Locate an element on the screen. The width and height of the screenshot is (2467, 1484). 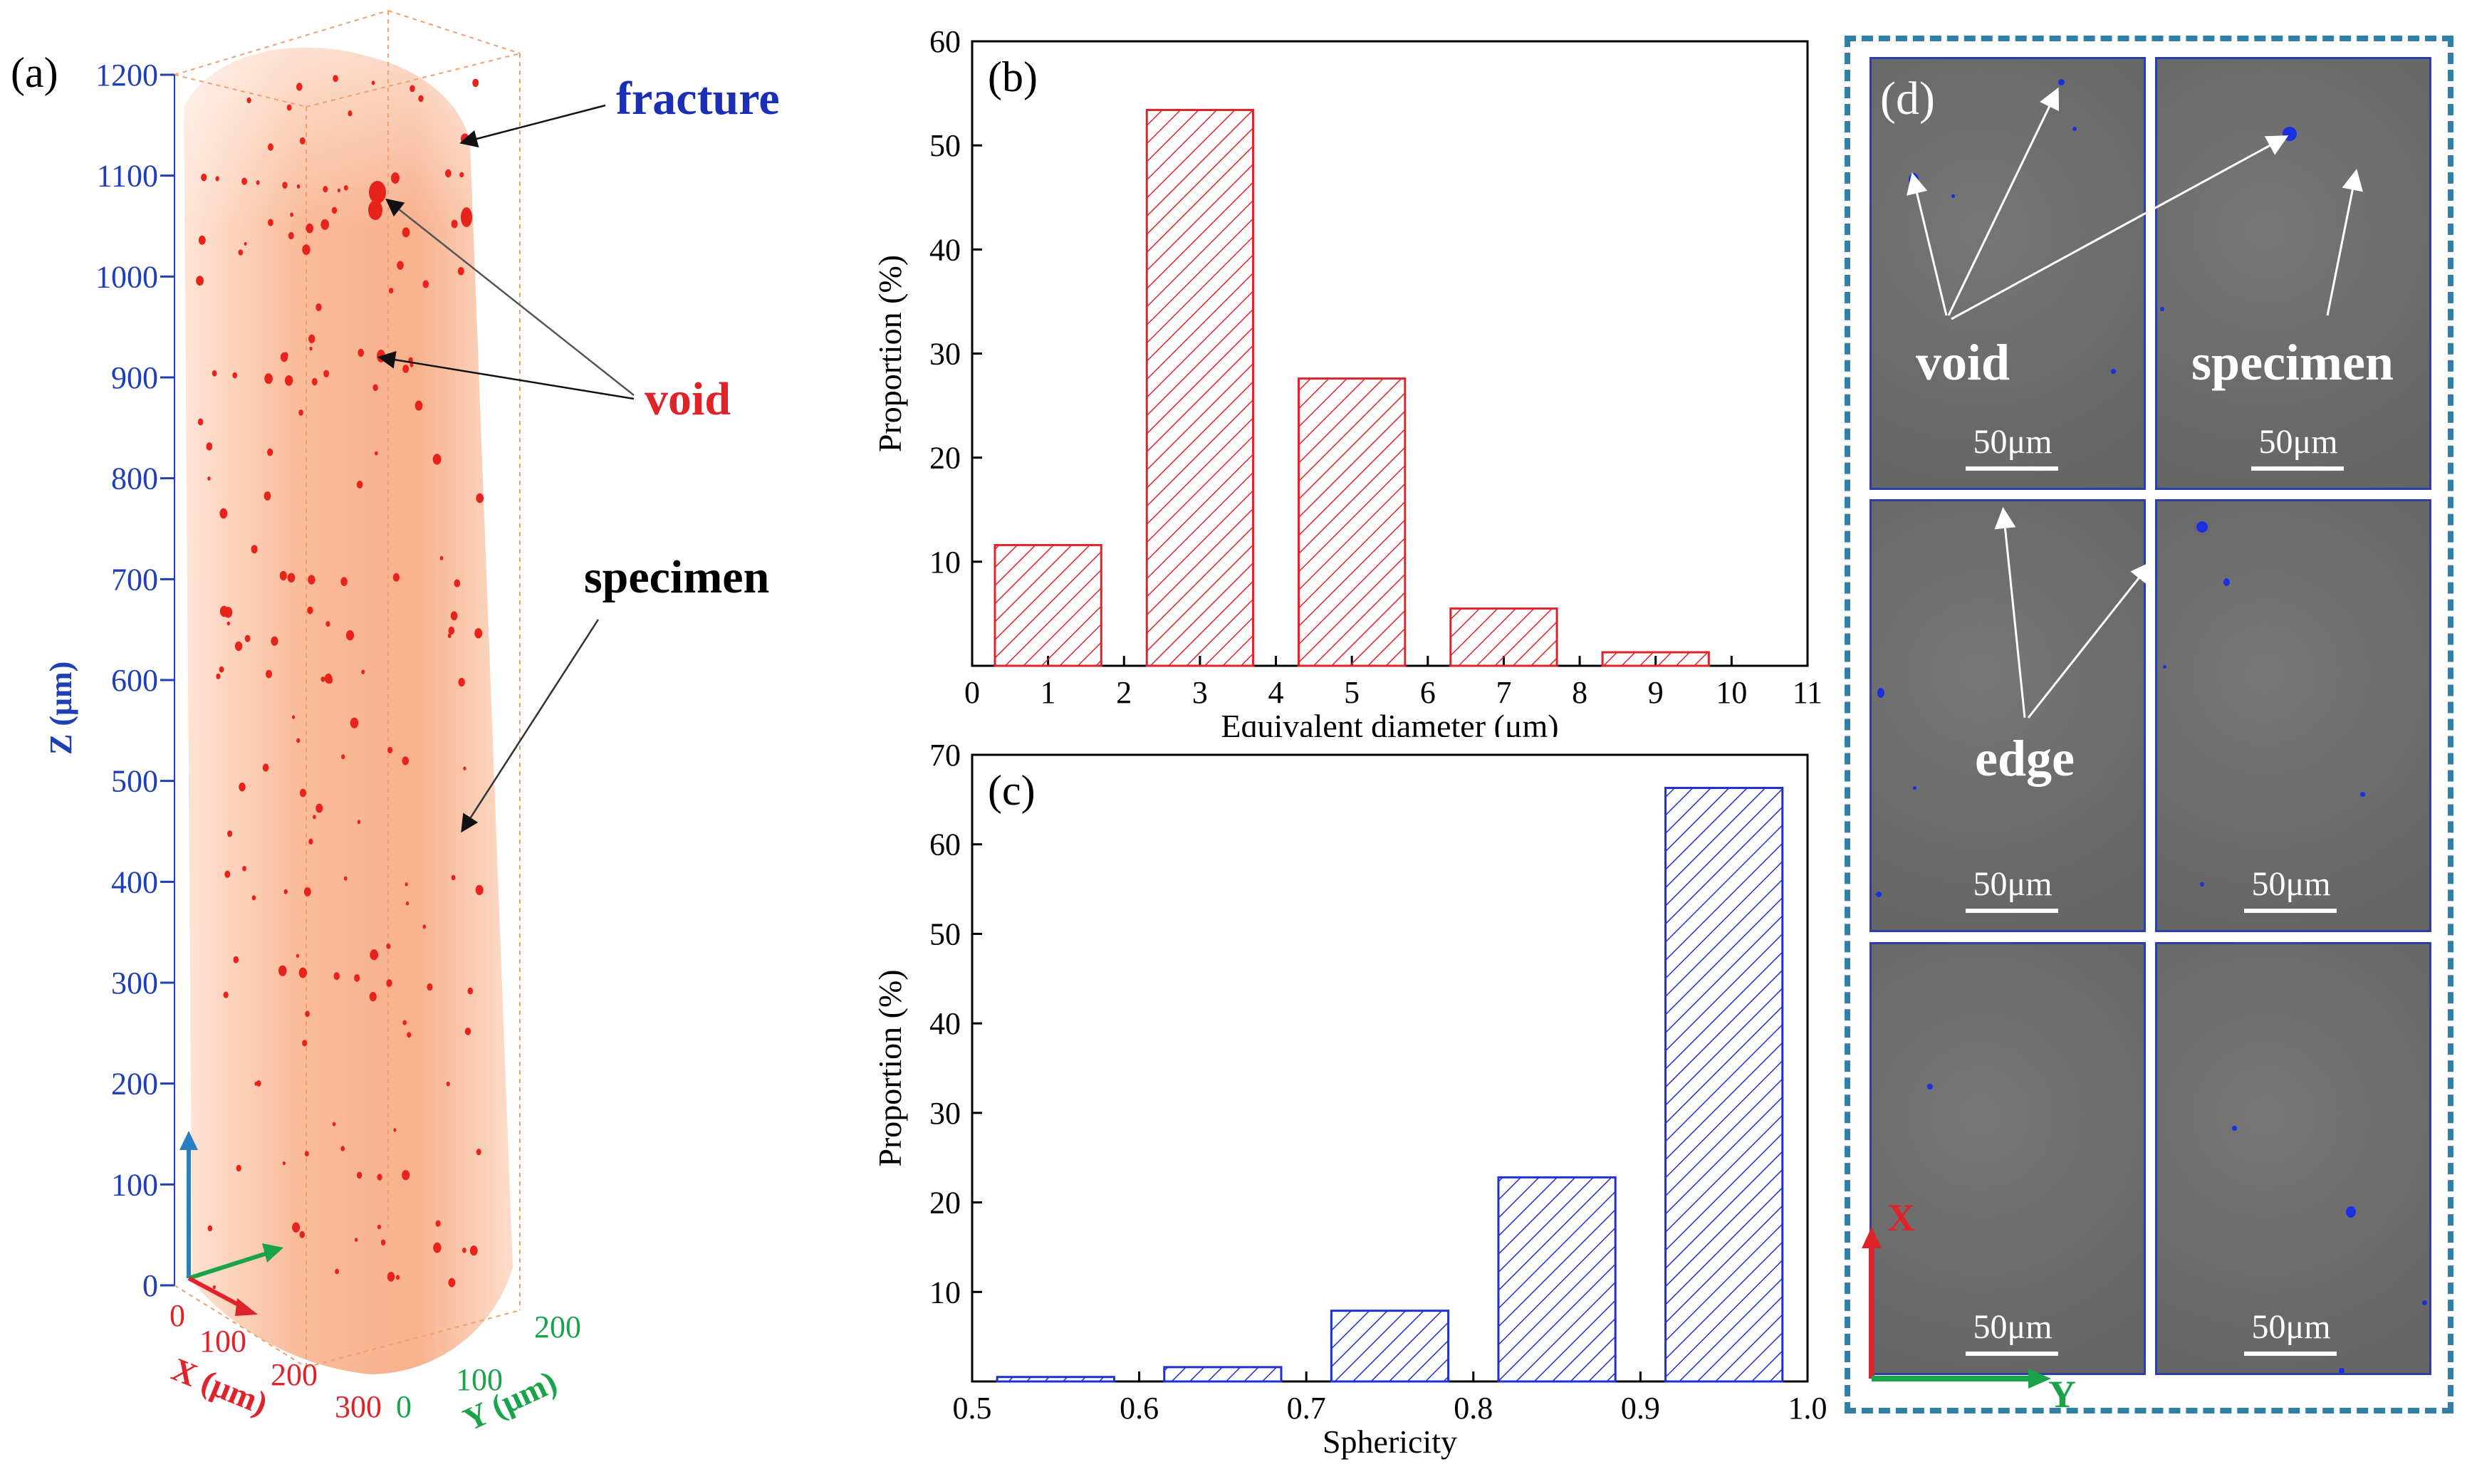
x-tick: 0.6 is located at coordinates (1140, 1408).